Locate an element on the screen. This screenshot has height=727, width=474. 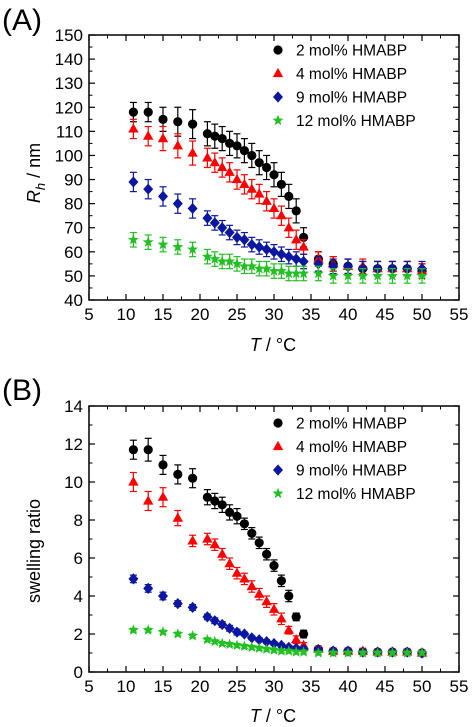
y-tick-label: 6 is located at coordinates (78, 558).